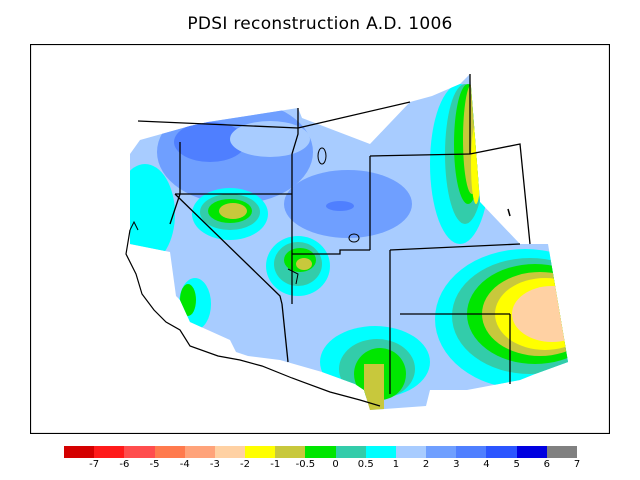  Describe the element at coordinates (577, 464) in the screenshot. I see `colorbar-tick-label: 7` at that location.